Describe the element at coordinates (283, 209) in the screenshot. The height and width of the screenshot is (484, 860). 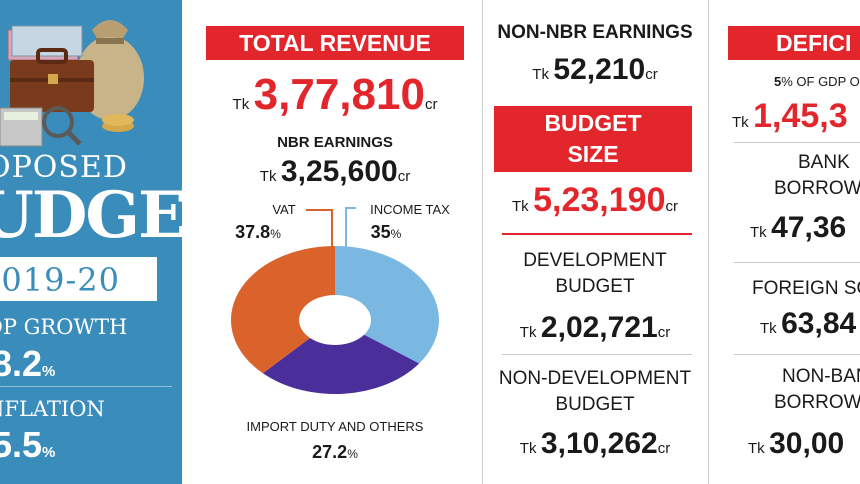
I see `vat-label: VAT` at that location.